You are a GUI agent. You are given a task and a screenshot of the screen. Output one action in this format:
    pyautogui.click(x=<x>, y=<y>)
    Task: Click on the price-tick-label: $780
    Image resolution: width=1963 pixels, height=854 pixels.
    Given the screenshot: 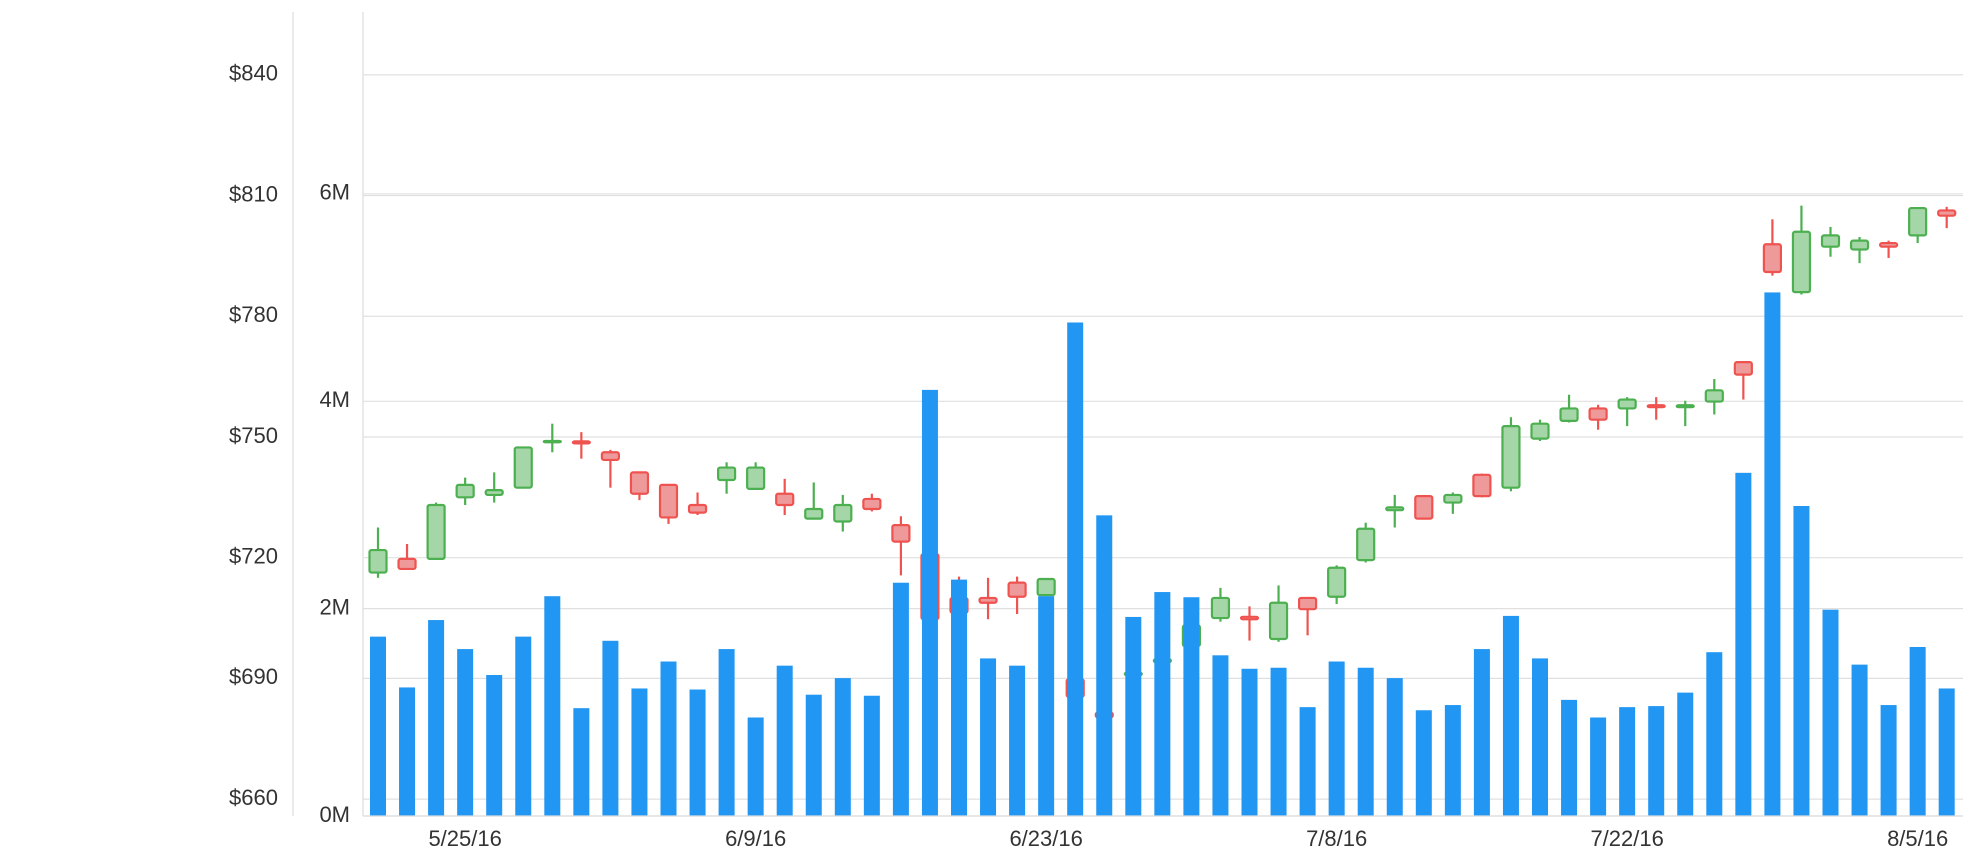 What is the action you would take?
    pyautogui.click(x=253, y=314)
    